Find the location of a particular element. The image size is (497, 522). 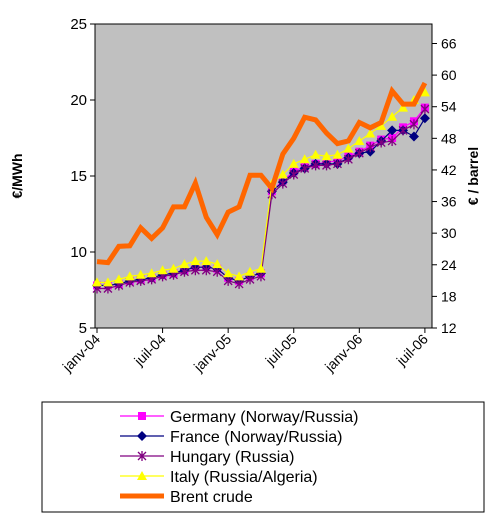

y2-tick-label: 66 is located at coordinates (449, 43).